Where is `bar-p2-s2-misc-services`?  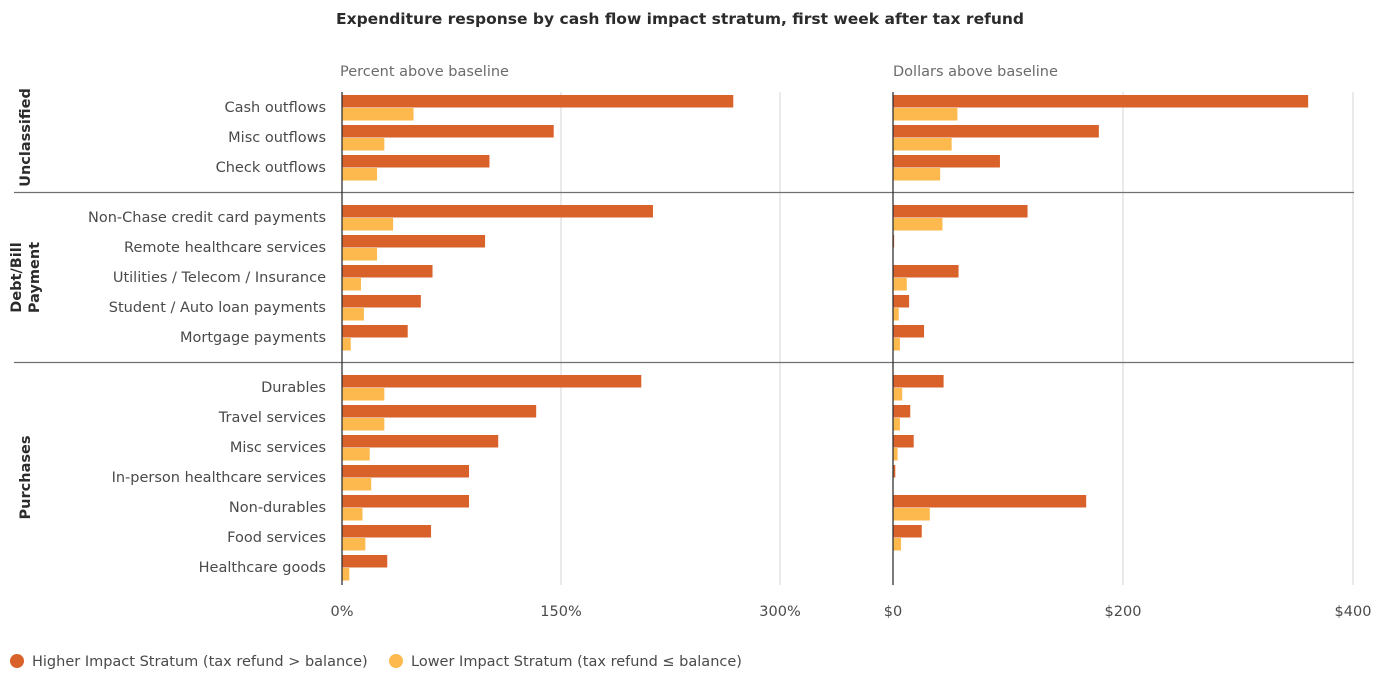
bar-p2-s2-misc-services is located at coordinates (895, 454).